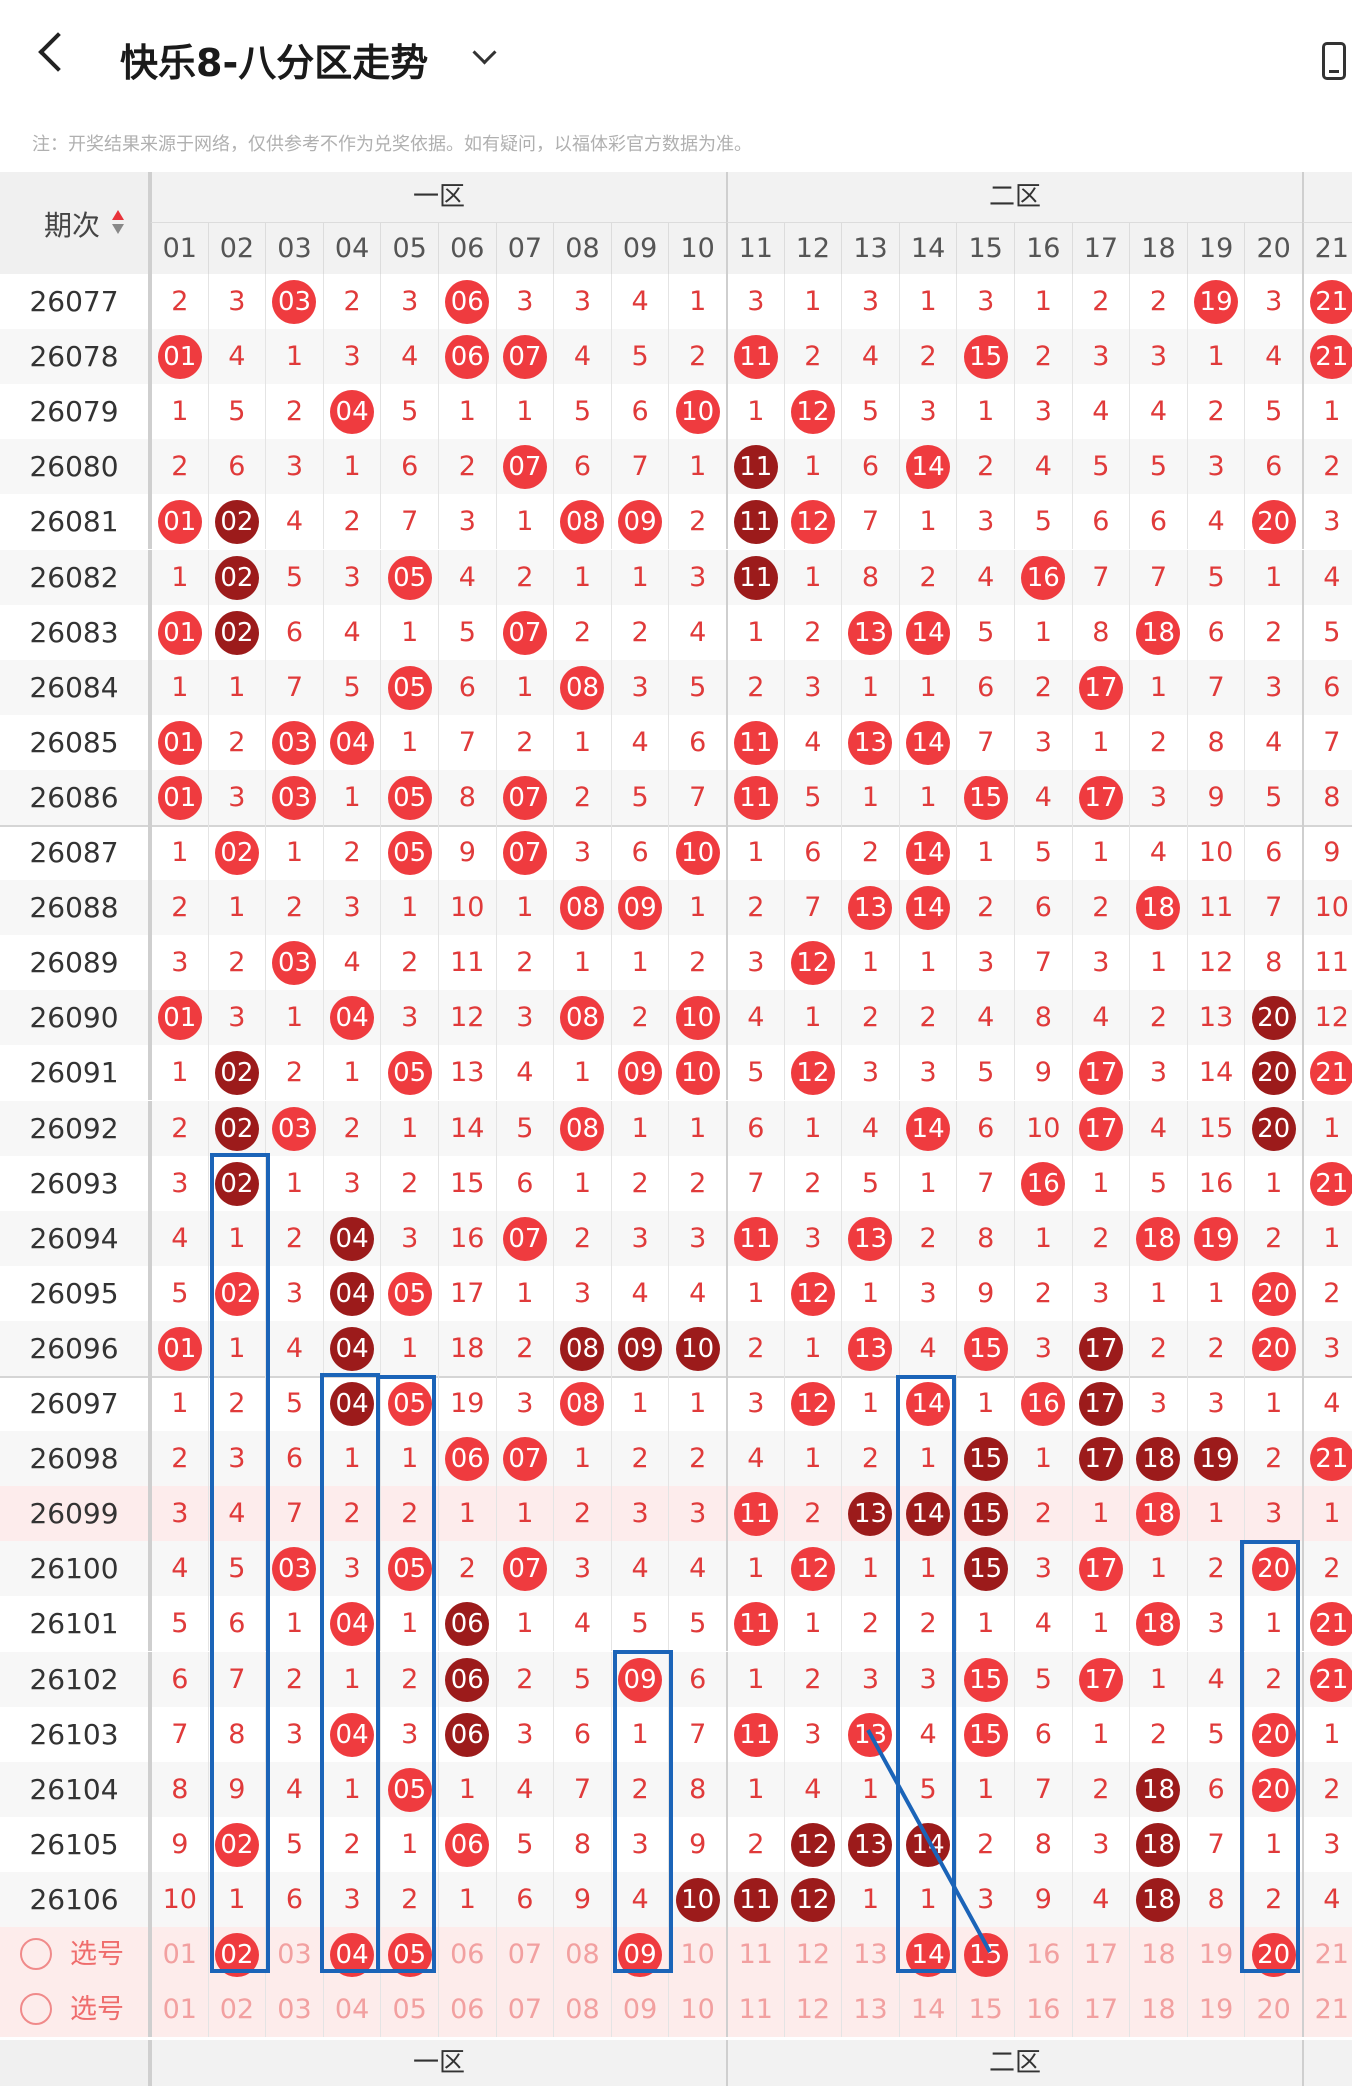 The image size is (1352, 2086). I want to click on drawn-number-ball: 10, so click(697, 1348).